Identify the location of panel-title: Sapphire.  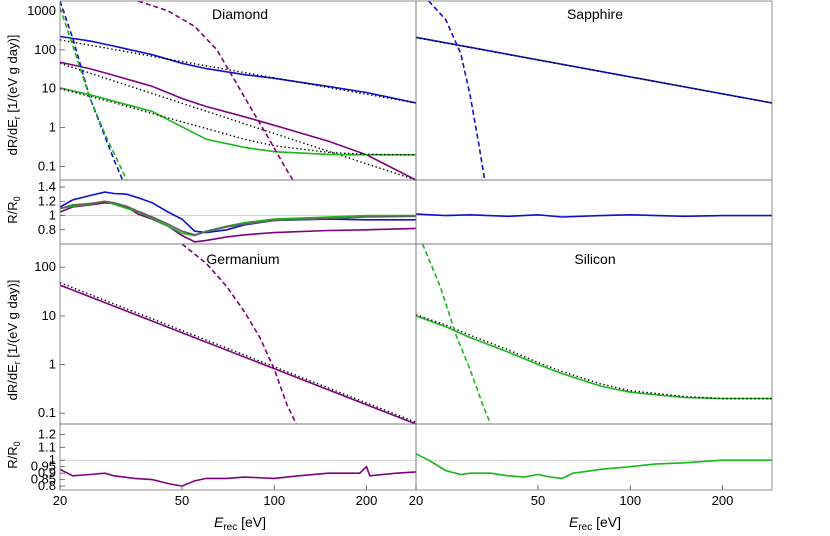
(595, 14).